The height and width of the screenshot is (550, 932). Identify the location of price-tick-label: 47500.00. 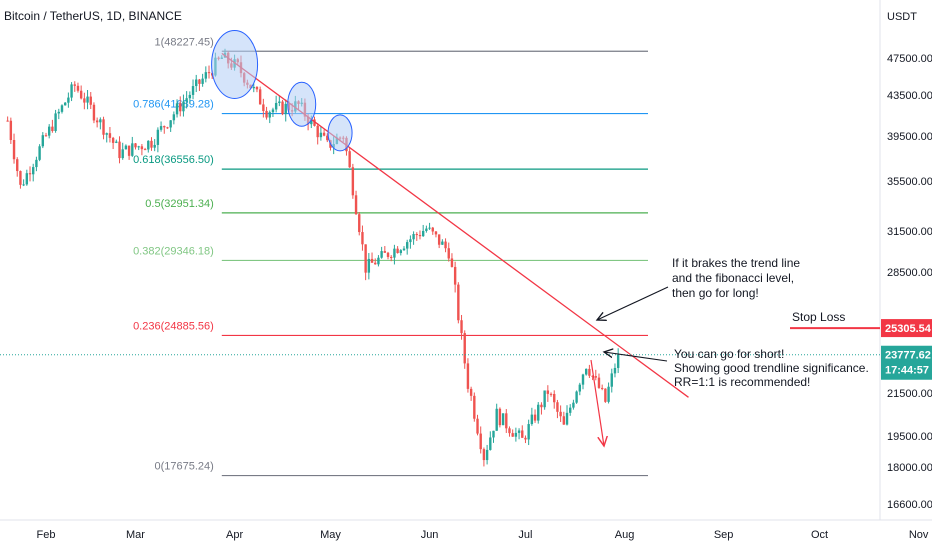
(909, 59).